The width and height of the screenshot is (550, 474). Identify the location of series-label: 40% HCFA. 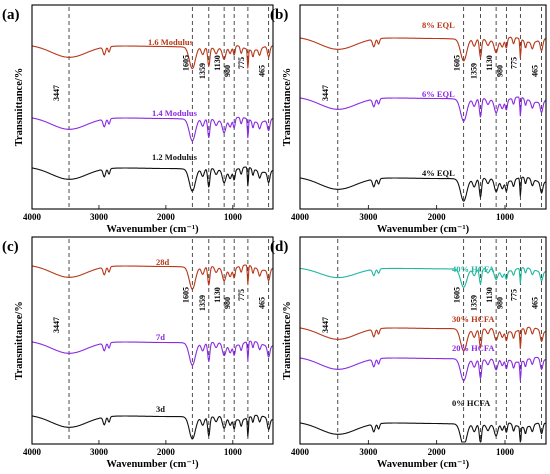
(473, 269).